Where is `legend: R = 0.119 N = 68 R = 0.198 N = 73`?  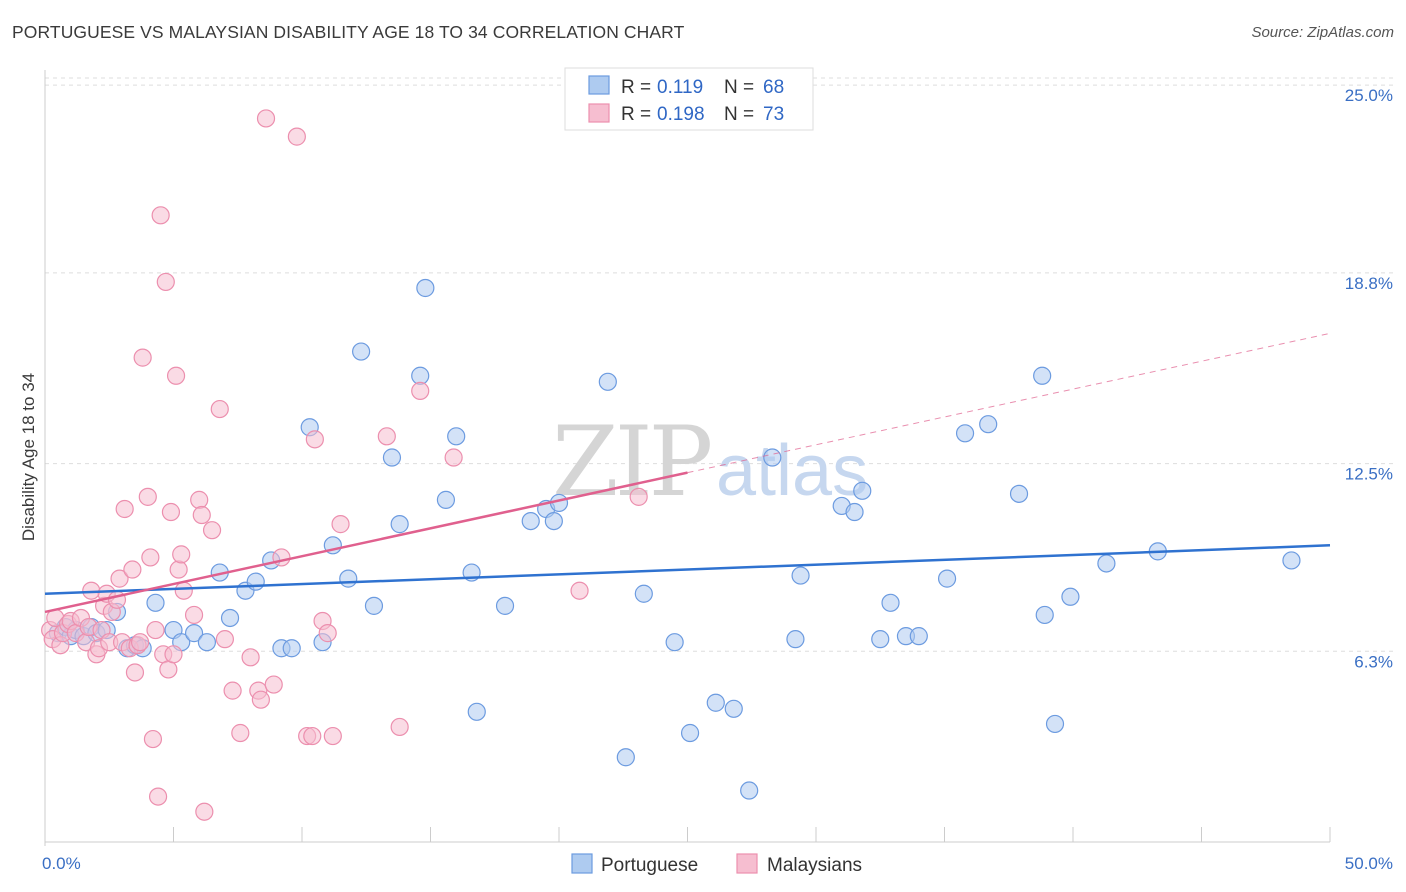
legend: R = 0.119 N = 68 R = 0.198 N = 73 is located at coordinates (689, 99).